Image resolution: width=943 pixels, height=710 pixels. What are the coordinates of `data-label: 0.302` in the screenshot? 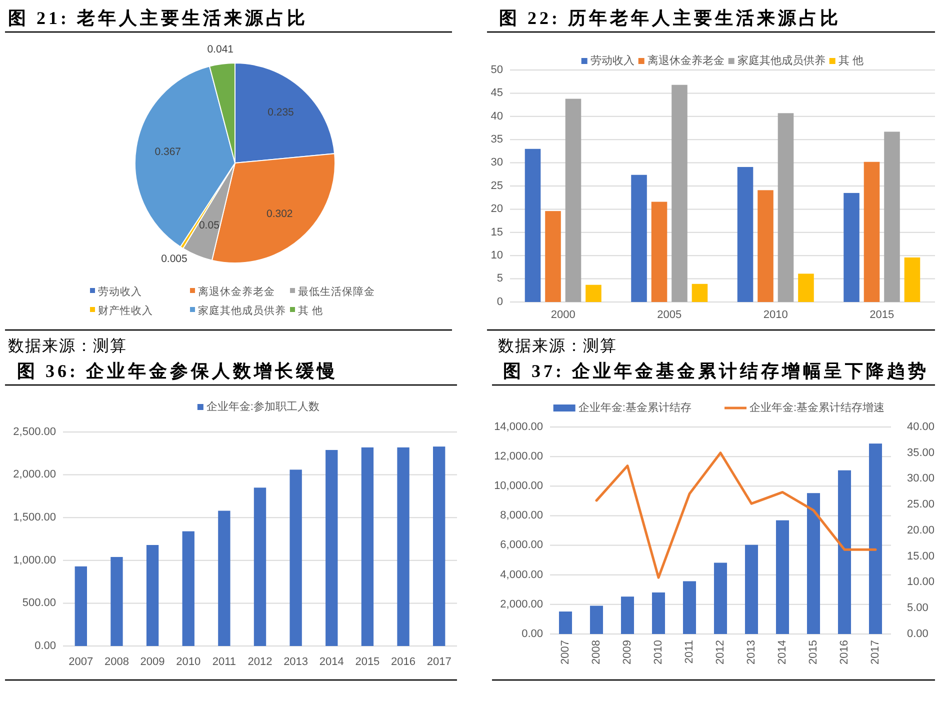 It's located at (279, 214).